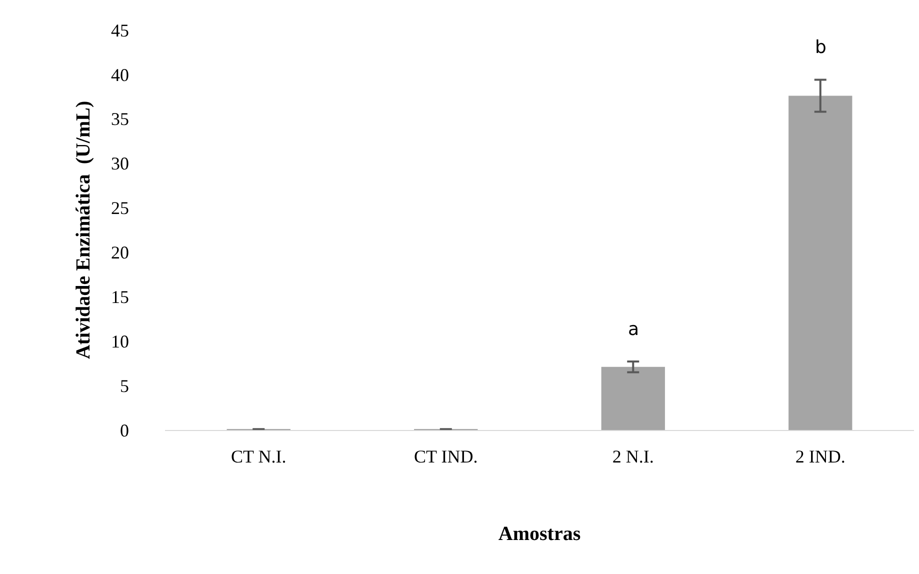 This screenshot has height=574, width=919. What do you see at coordinates (120, 296) in the screenshot?
I see `y-tick-label: 15` at bounding box center [120, 296].